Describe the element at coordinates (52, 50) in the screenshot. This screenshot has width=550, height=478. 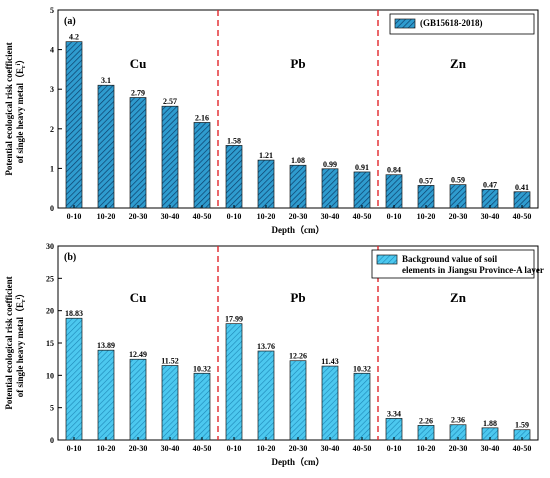
I see `y-tick-label: 4` at that location.